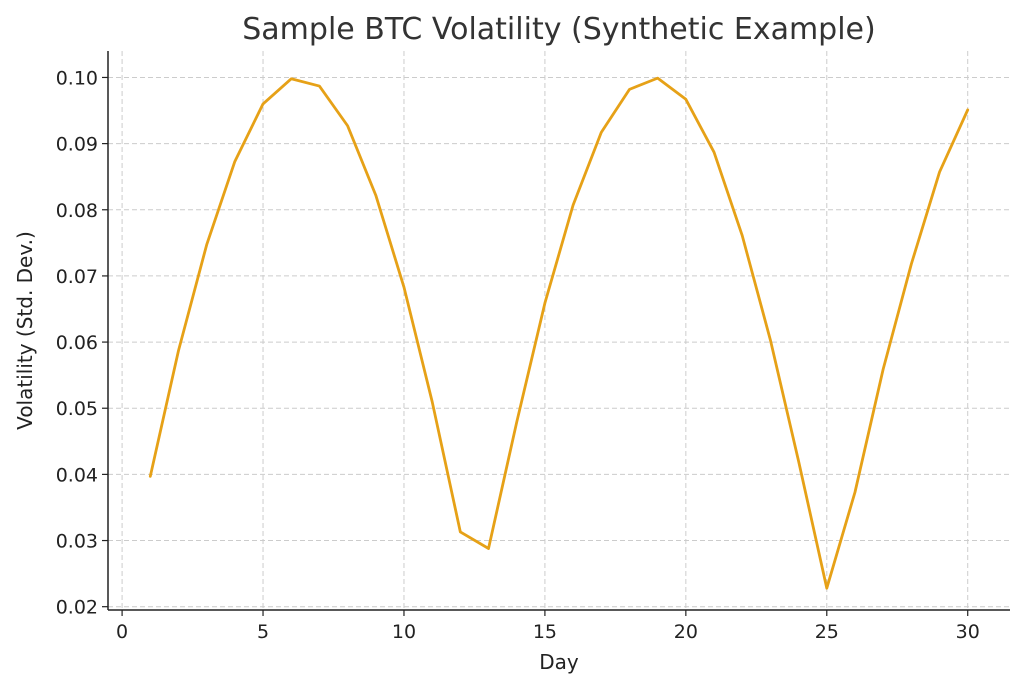 Image resolution: width=1024 pixels, height=689 pixels. Describe the element at coordinates (559, 662) in the screenshot. I see `x-axis-label: Day` at that location.